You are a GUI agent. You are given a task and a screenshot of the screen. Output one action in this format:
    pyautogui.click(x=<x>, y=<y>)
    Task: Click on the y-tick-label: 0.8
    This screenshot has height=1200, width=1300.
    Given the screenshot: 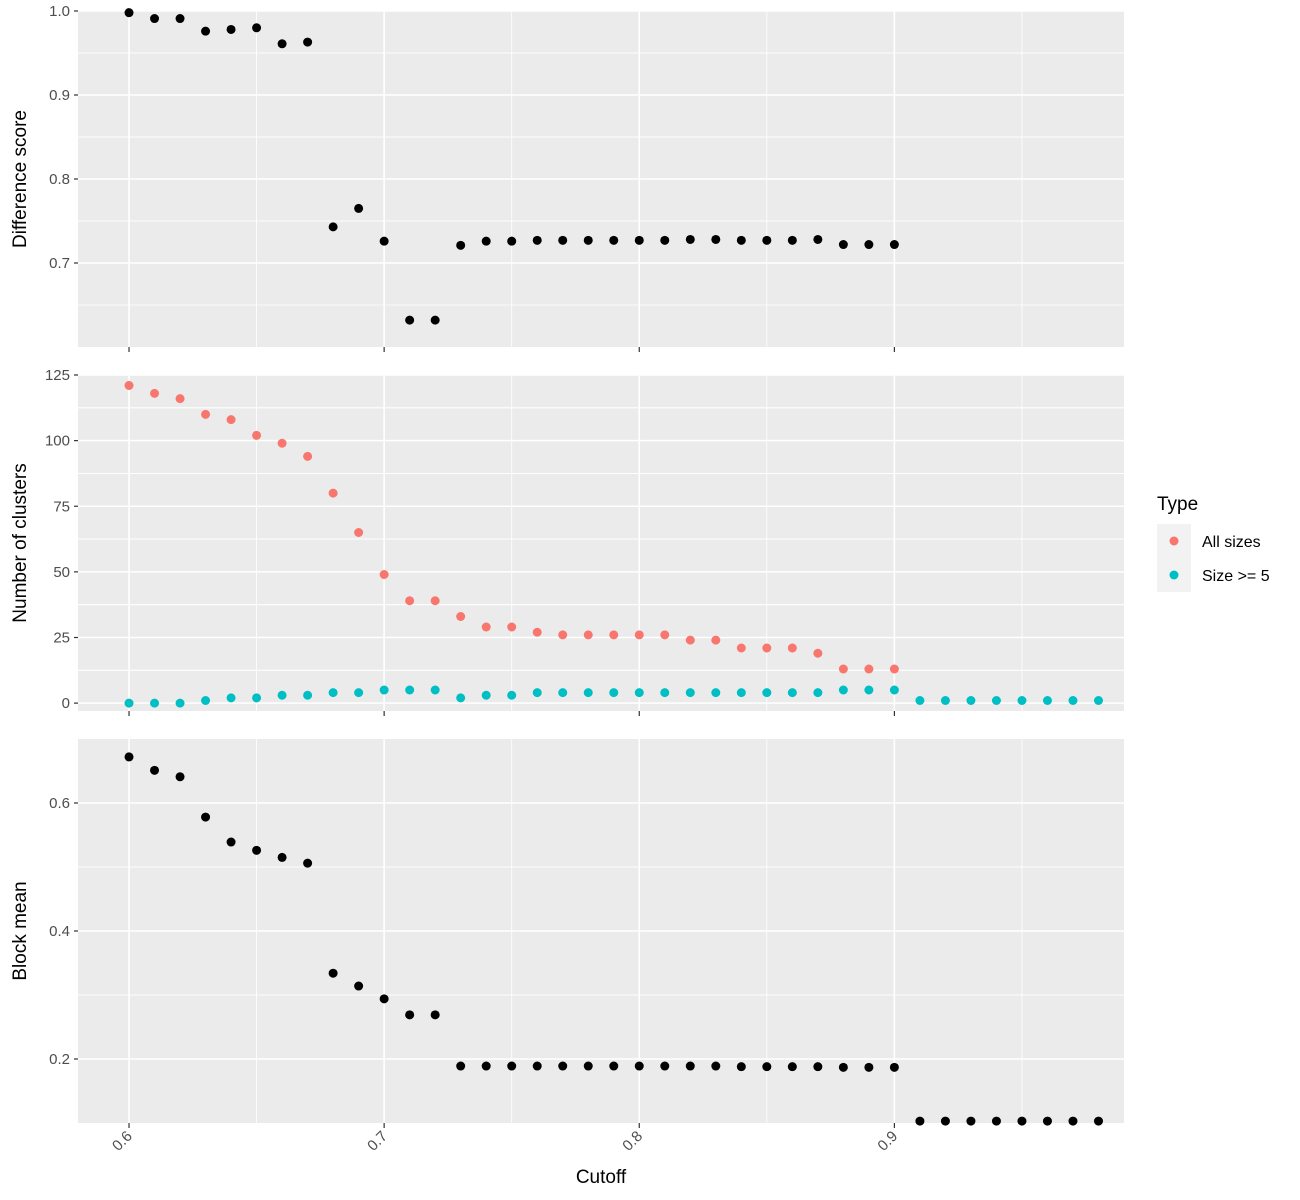 What is the action you would take?
    pyautogui.click(x=59, y=179)
    